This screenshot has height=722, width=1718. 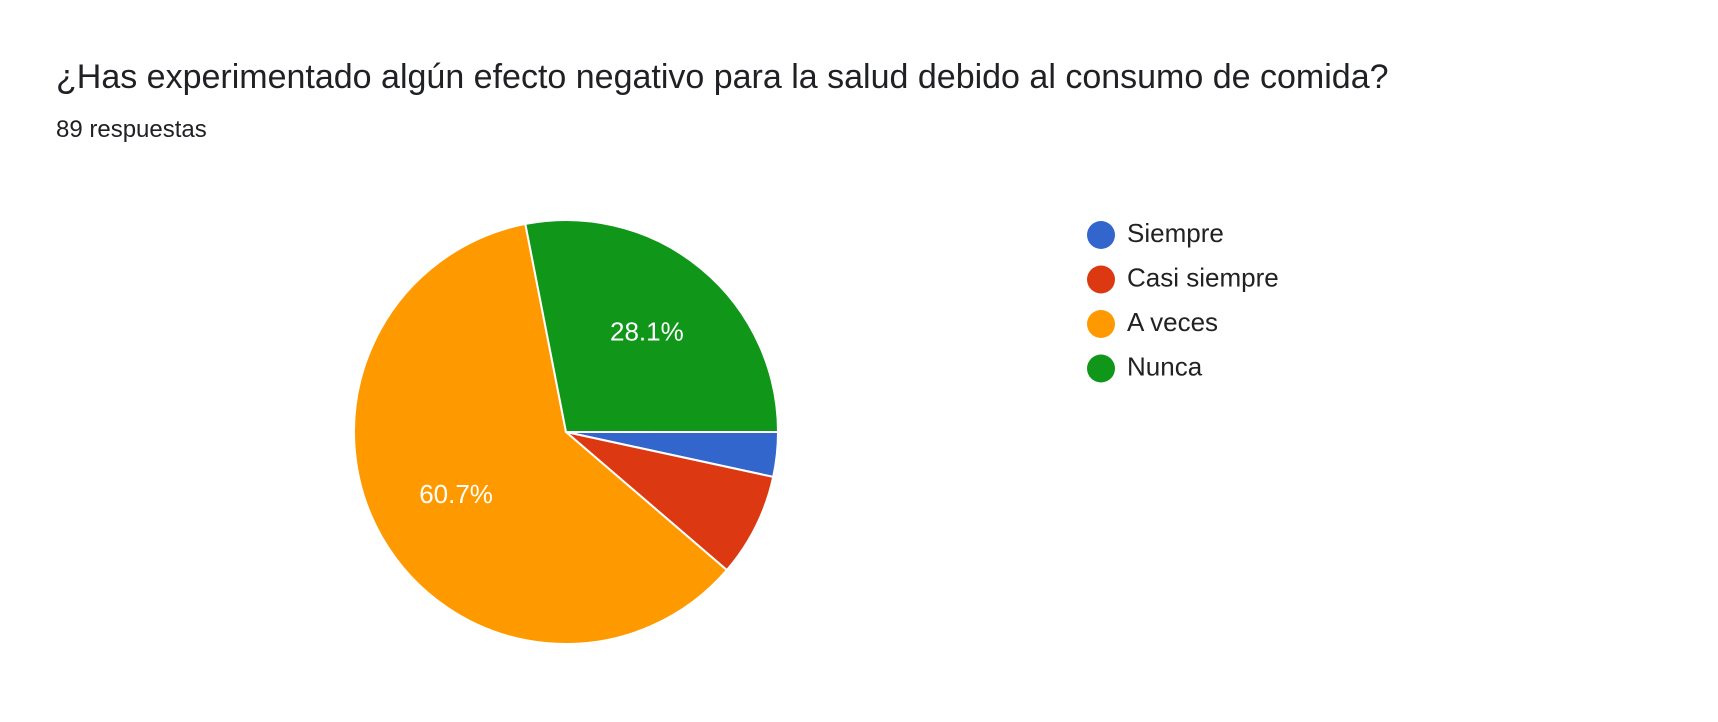 I want to click on legend-label-casi-siempre: Casi siempre, so click(x=1203, y=277).